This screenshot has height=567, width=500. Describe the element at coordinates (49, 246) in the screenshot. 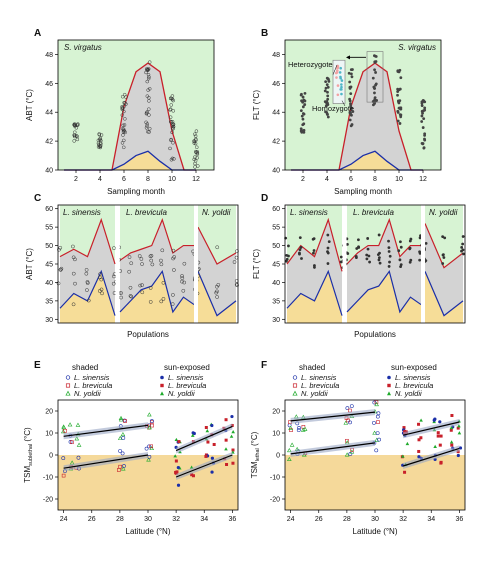

I see `y-tick-label: 50` at that location.